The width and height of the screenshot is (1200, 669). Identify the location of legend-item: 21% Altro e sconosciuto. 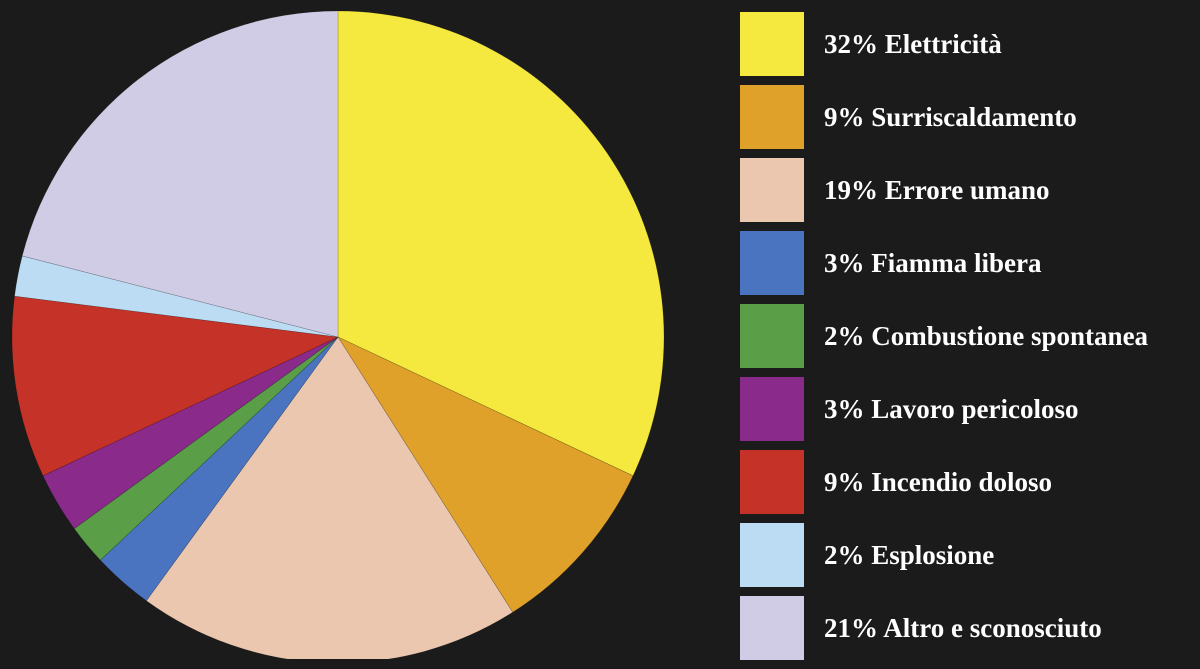
(970, 628).